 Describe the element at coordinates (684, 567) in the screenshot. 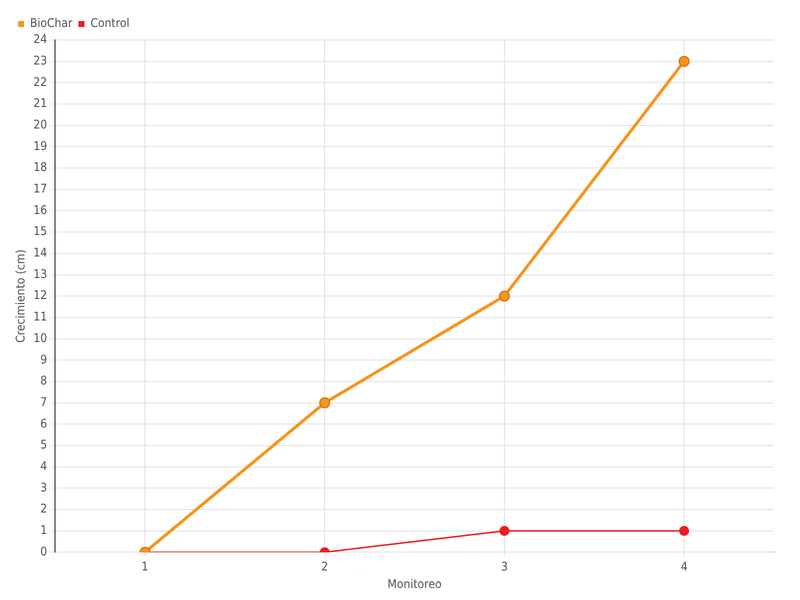

I see `x-tick-label: 4` at that location.